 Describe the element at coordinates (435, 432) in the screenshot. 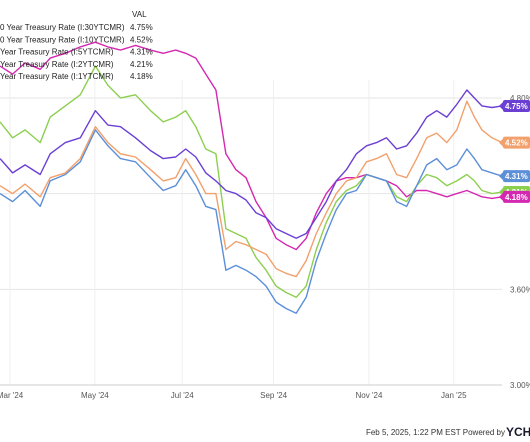

I see `footer-timestamp: Feb 5, 2025, 1:22 PM EST Powered by` at that location.